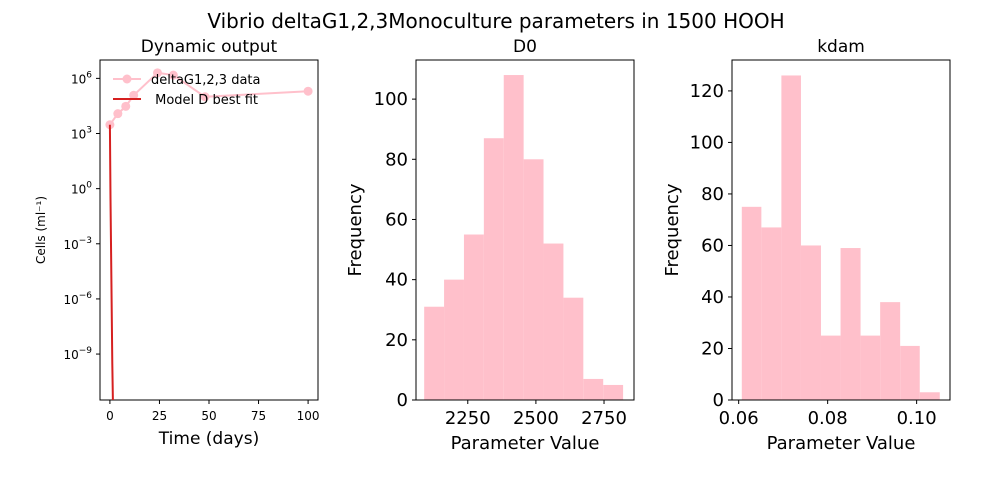  What do you see at coordinates (308, 416) in the screenshot?
I see `x-tick-label: 100` at bounding box center [308, 416].